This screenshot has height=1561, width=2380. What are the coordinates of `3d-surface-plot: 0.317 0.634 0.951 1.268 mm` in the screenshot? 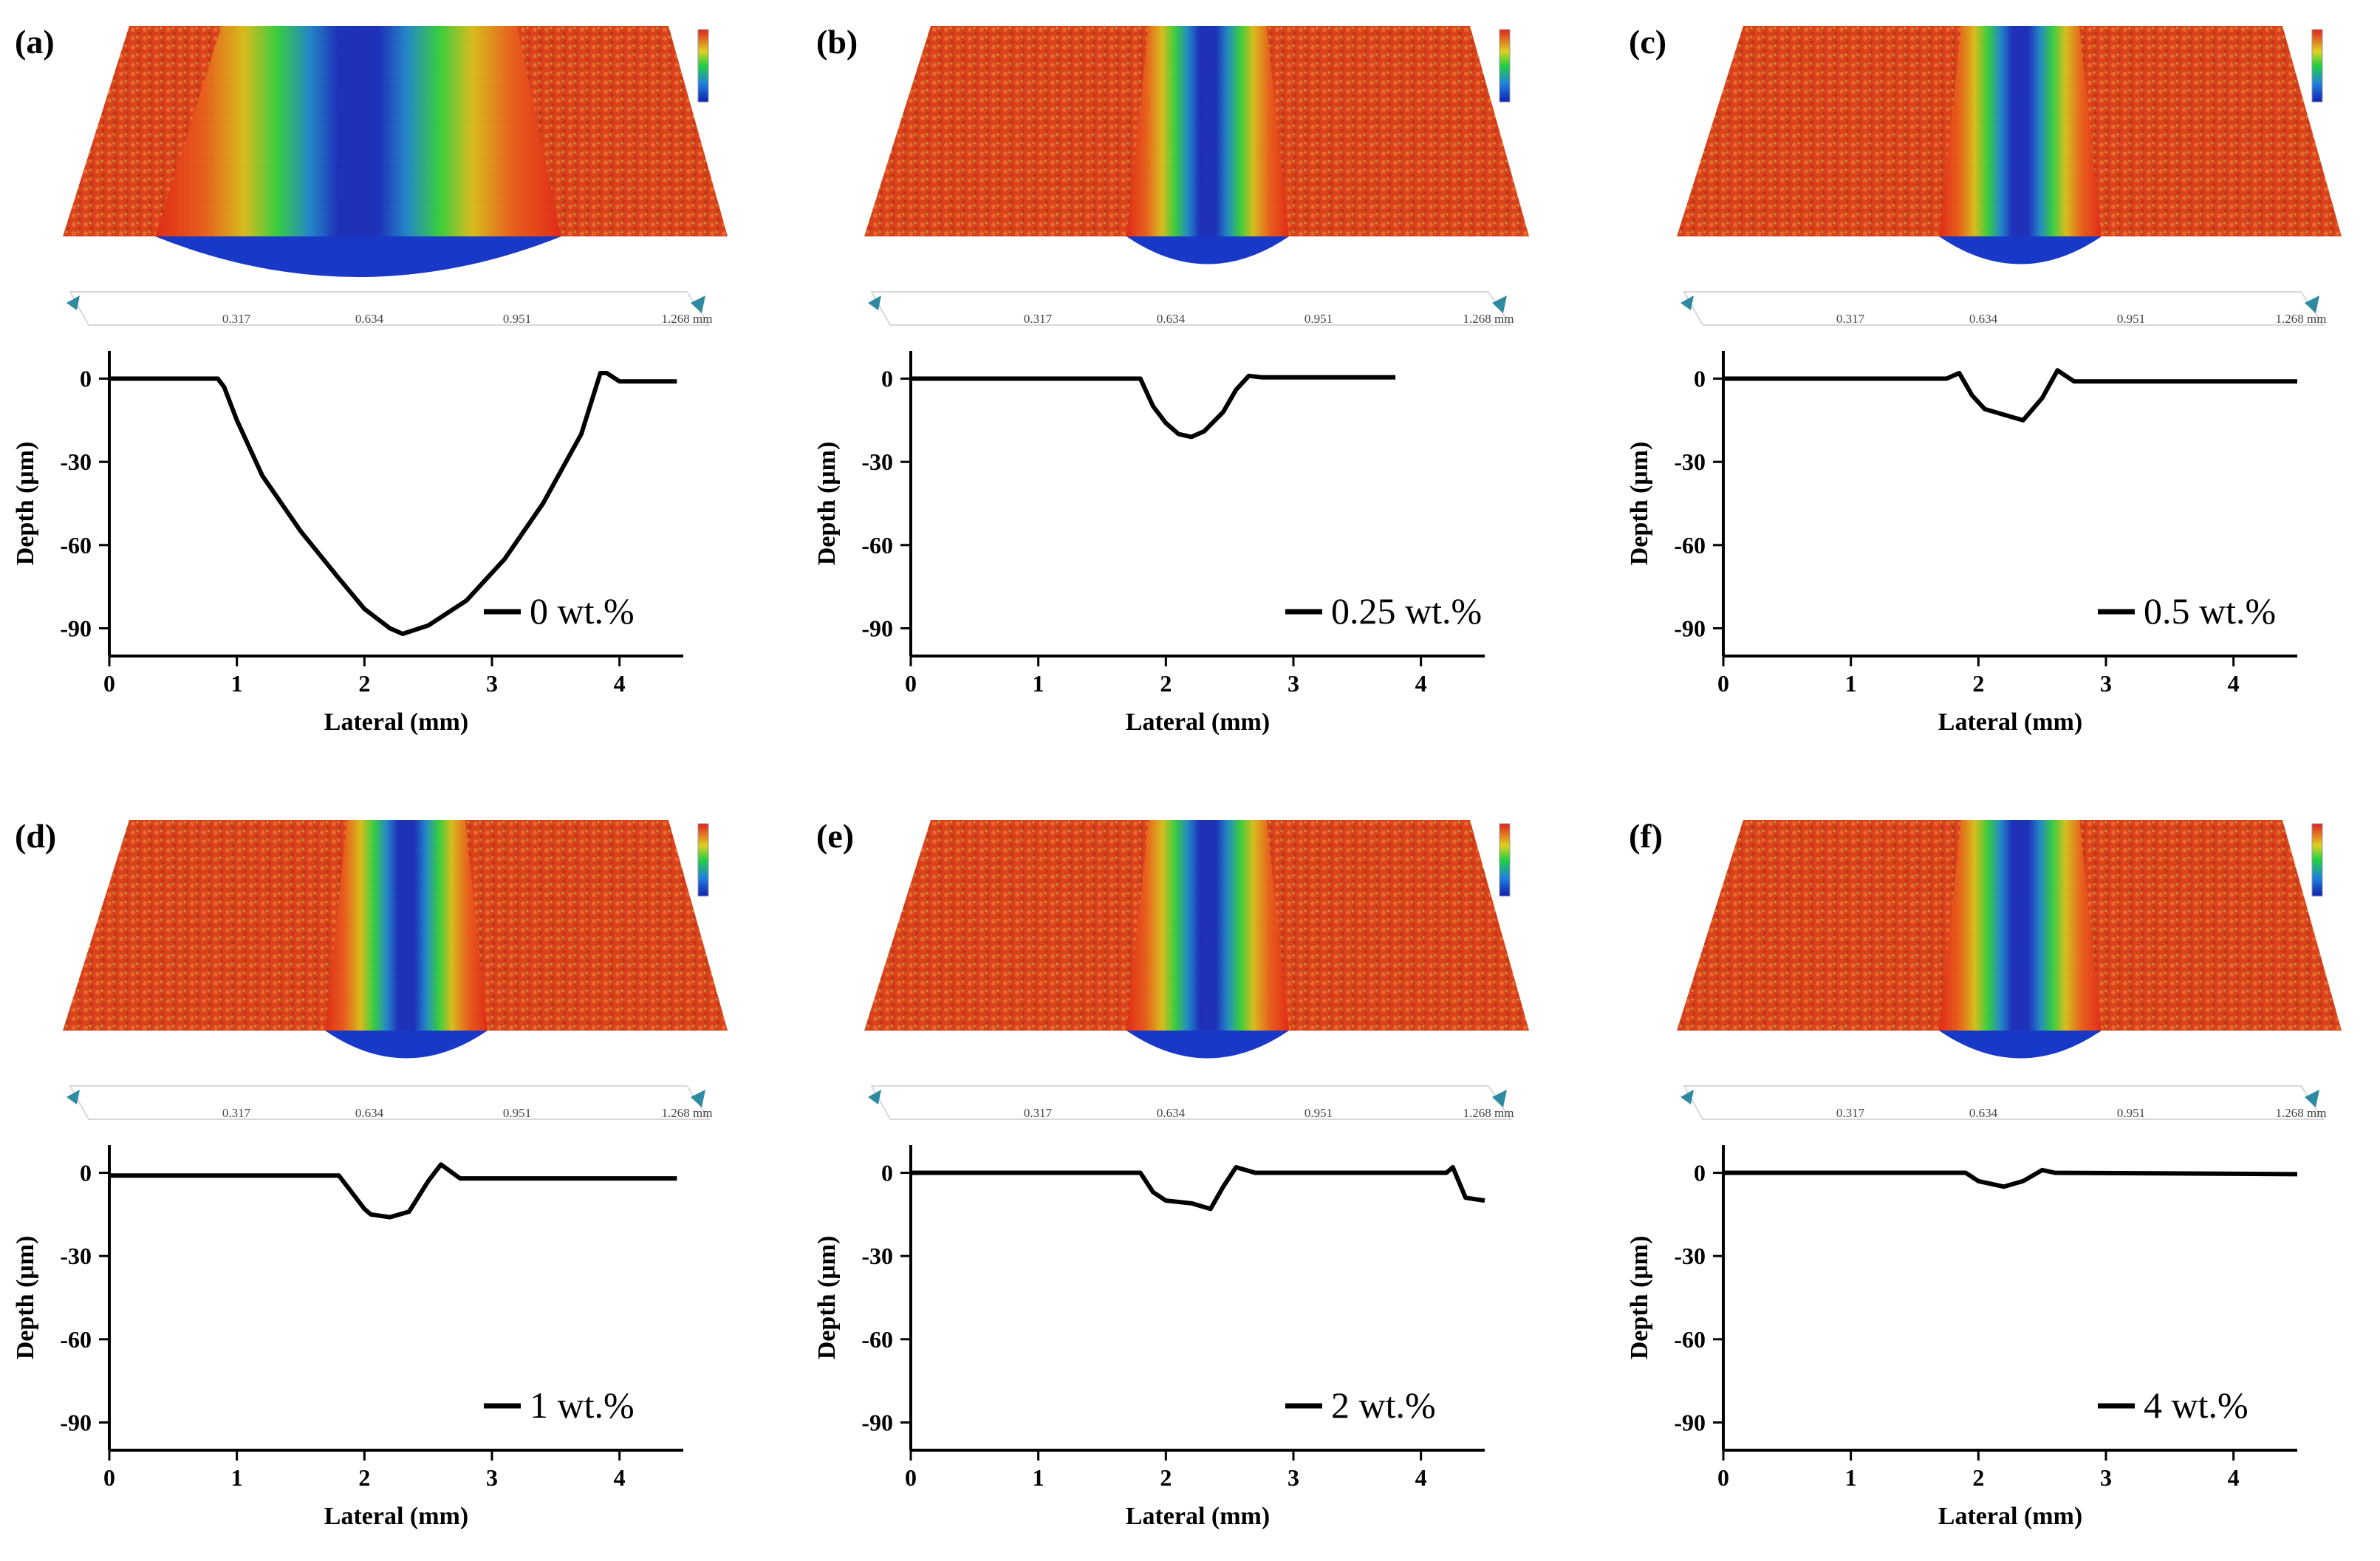 It's located at (396, 970).